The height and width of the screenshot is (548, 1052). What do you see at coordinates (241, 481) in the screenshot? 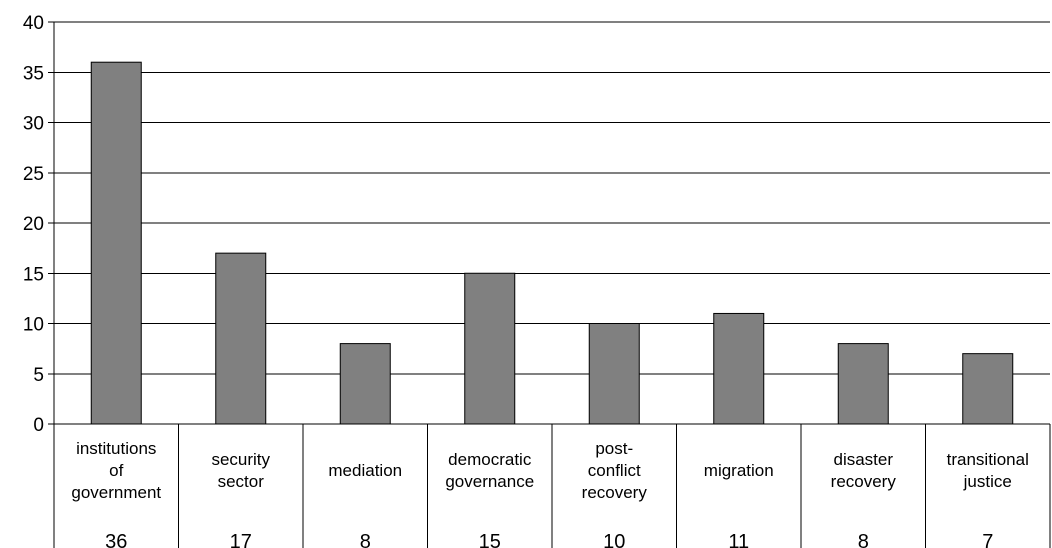
I see `x-category-label-line: sector` at bounding box center [241, 481].